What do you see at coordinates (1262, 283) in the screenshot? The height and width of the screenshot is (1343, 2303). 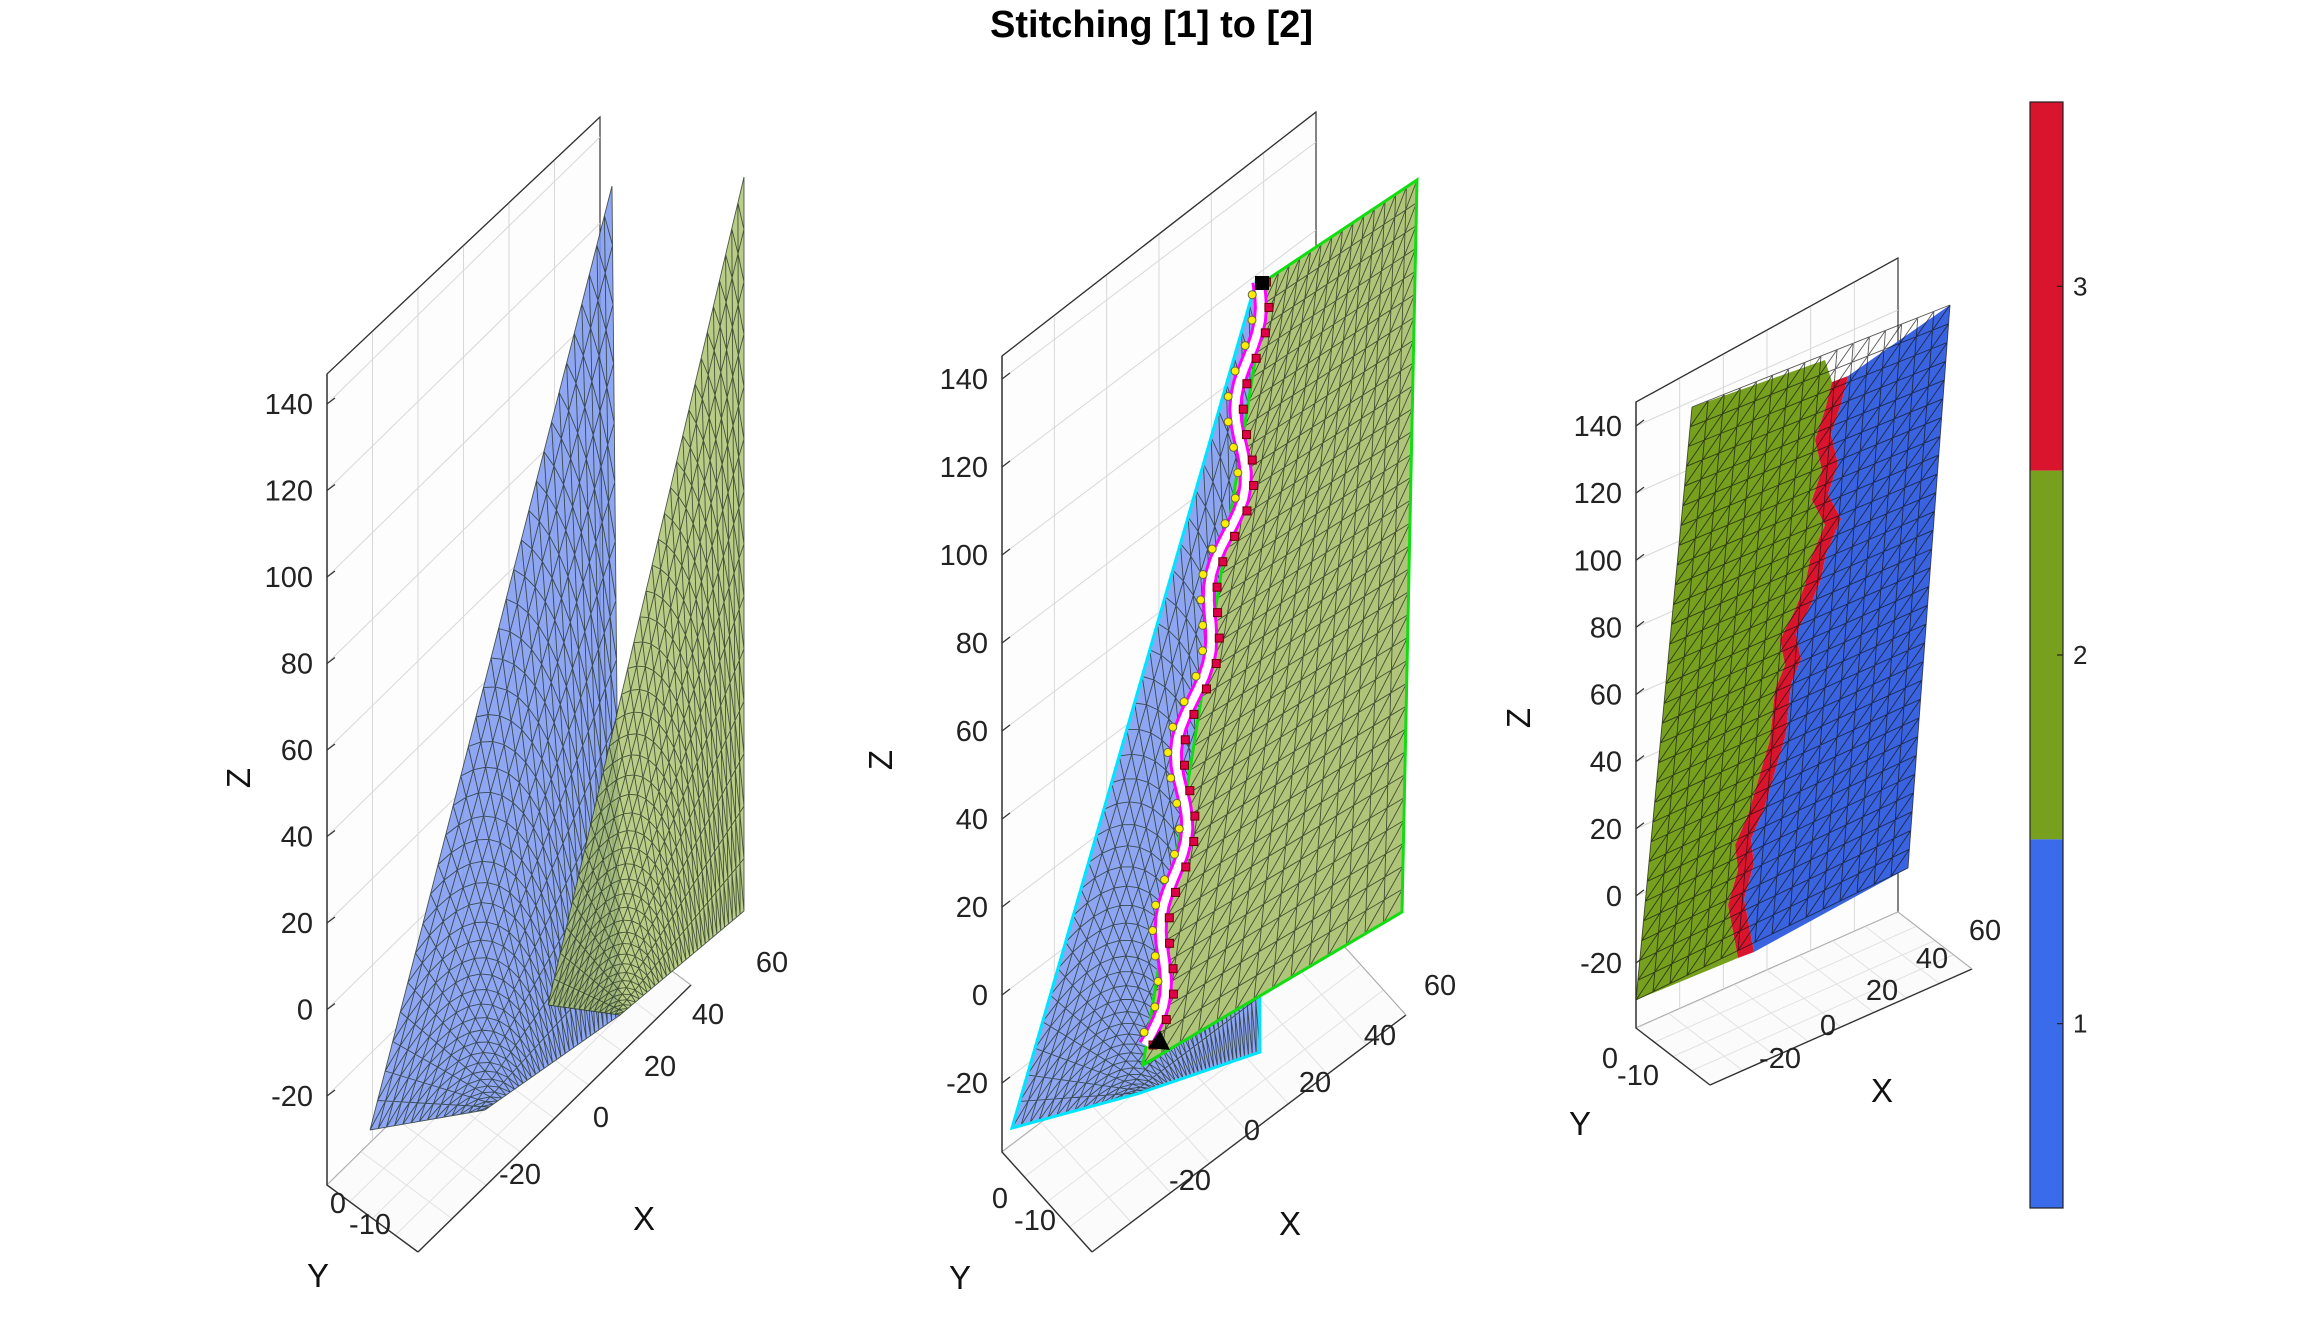 I see `seam-end-marker` at bounding box center [1262, 283].